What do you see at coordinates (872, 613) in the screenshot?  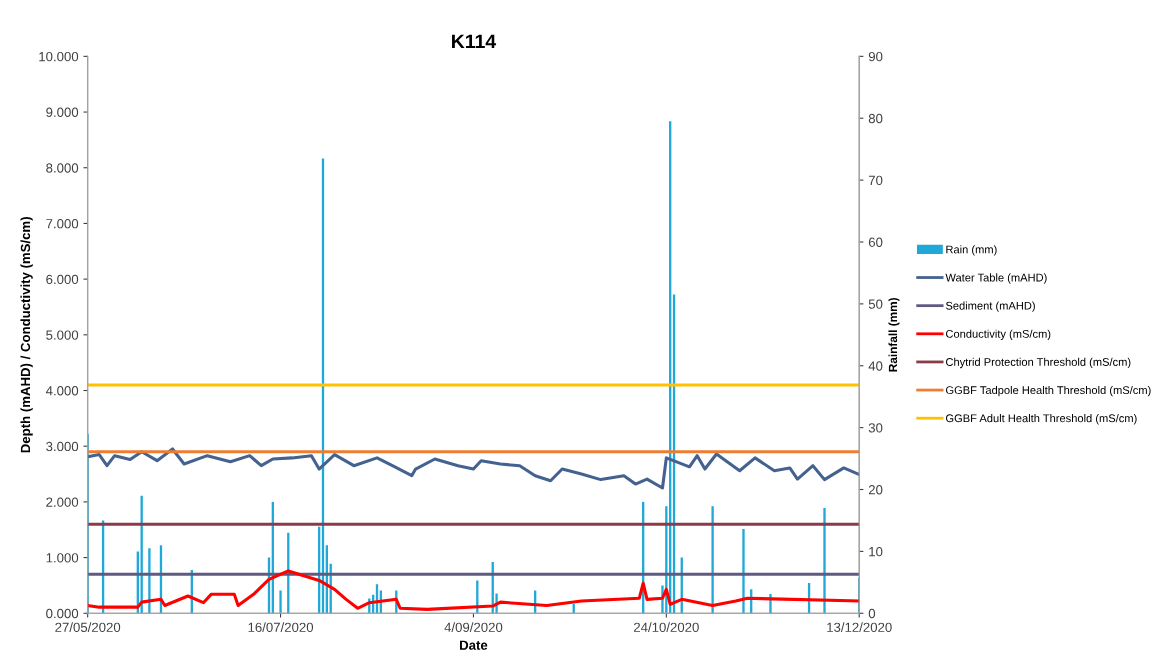 I see `y2-tick-label: 0` at bounding box center [872, 613].